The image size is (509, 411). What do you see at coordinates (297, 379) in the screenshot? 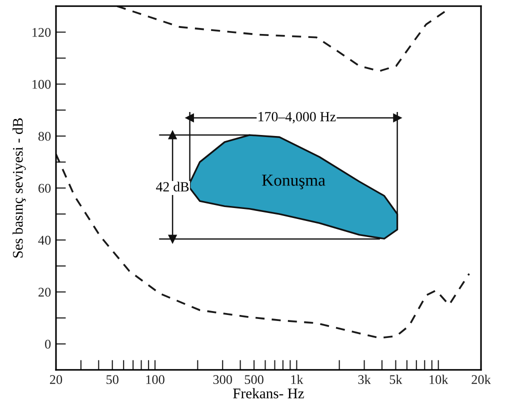
I see `x-tick-label: 1k` at bounding box center [297, 379].